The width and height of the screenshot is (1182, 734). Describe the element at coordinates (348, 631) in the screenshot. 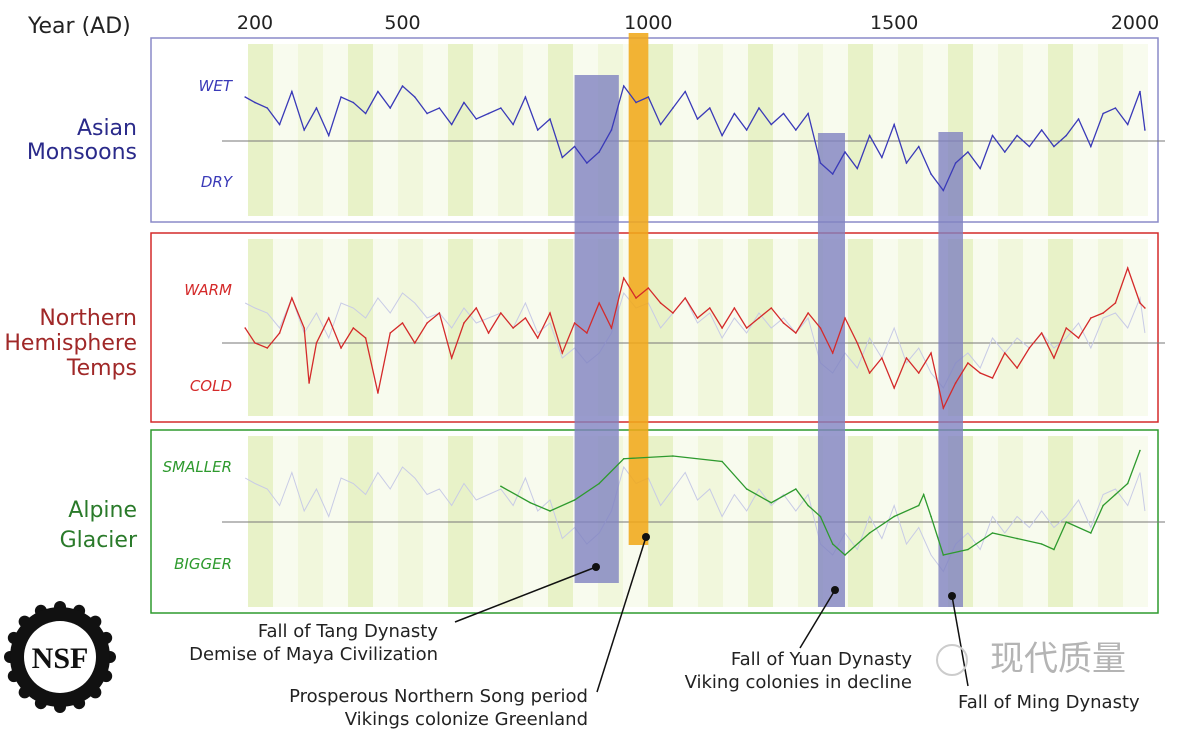

I see `annotation-label: Fall of Tang Dynasty` at that location.